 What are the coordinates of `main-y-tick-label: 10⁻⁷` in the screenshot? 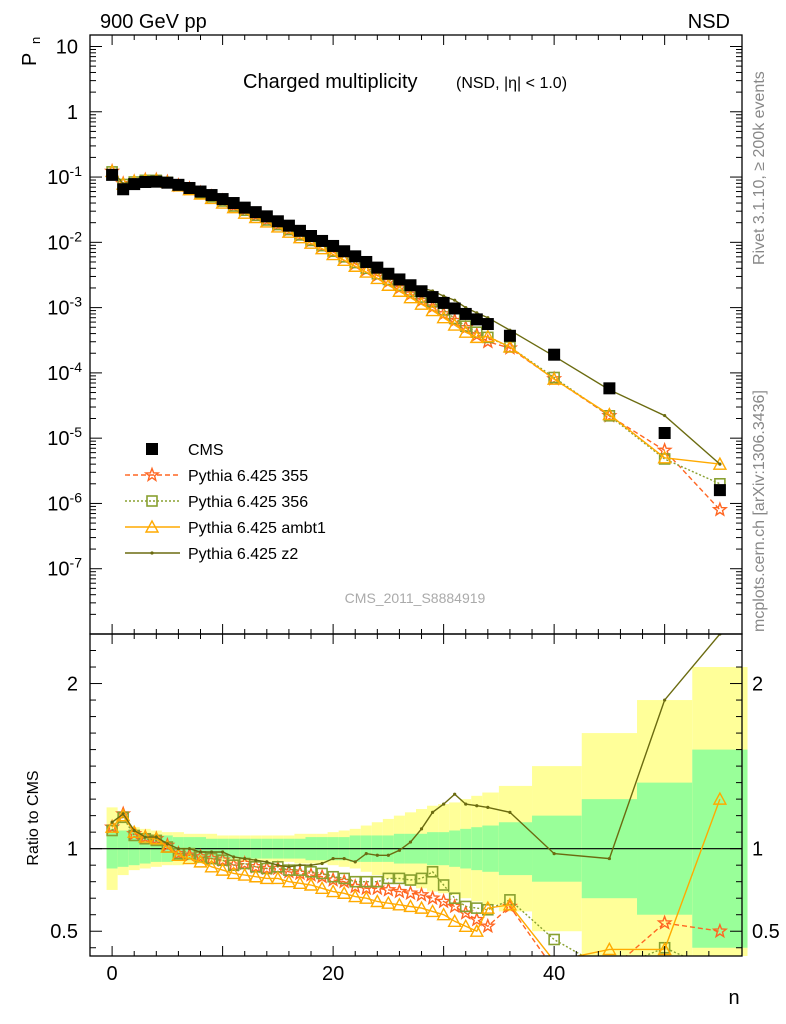 It's located at (64, 568).